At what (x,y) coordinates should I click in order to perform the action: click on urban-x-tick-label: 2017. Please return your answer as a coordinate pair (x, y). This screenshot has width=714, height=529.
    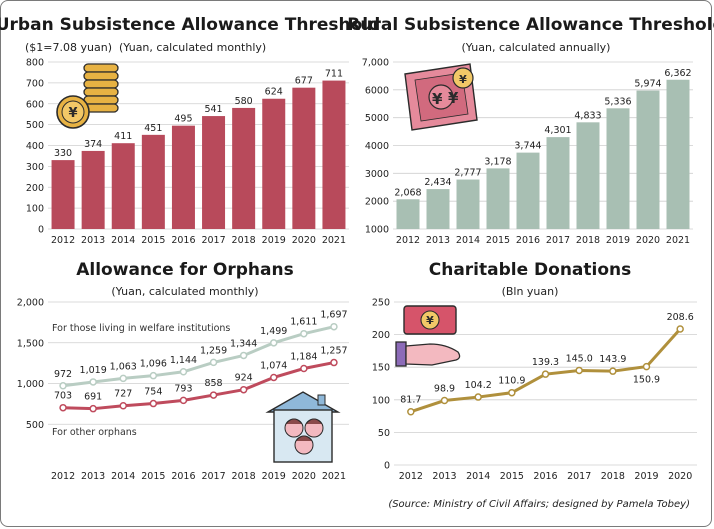
    Looking at the image, I should click on (213, 240).